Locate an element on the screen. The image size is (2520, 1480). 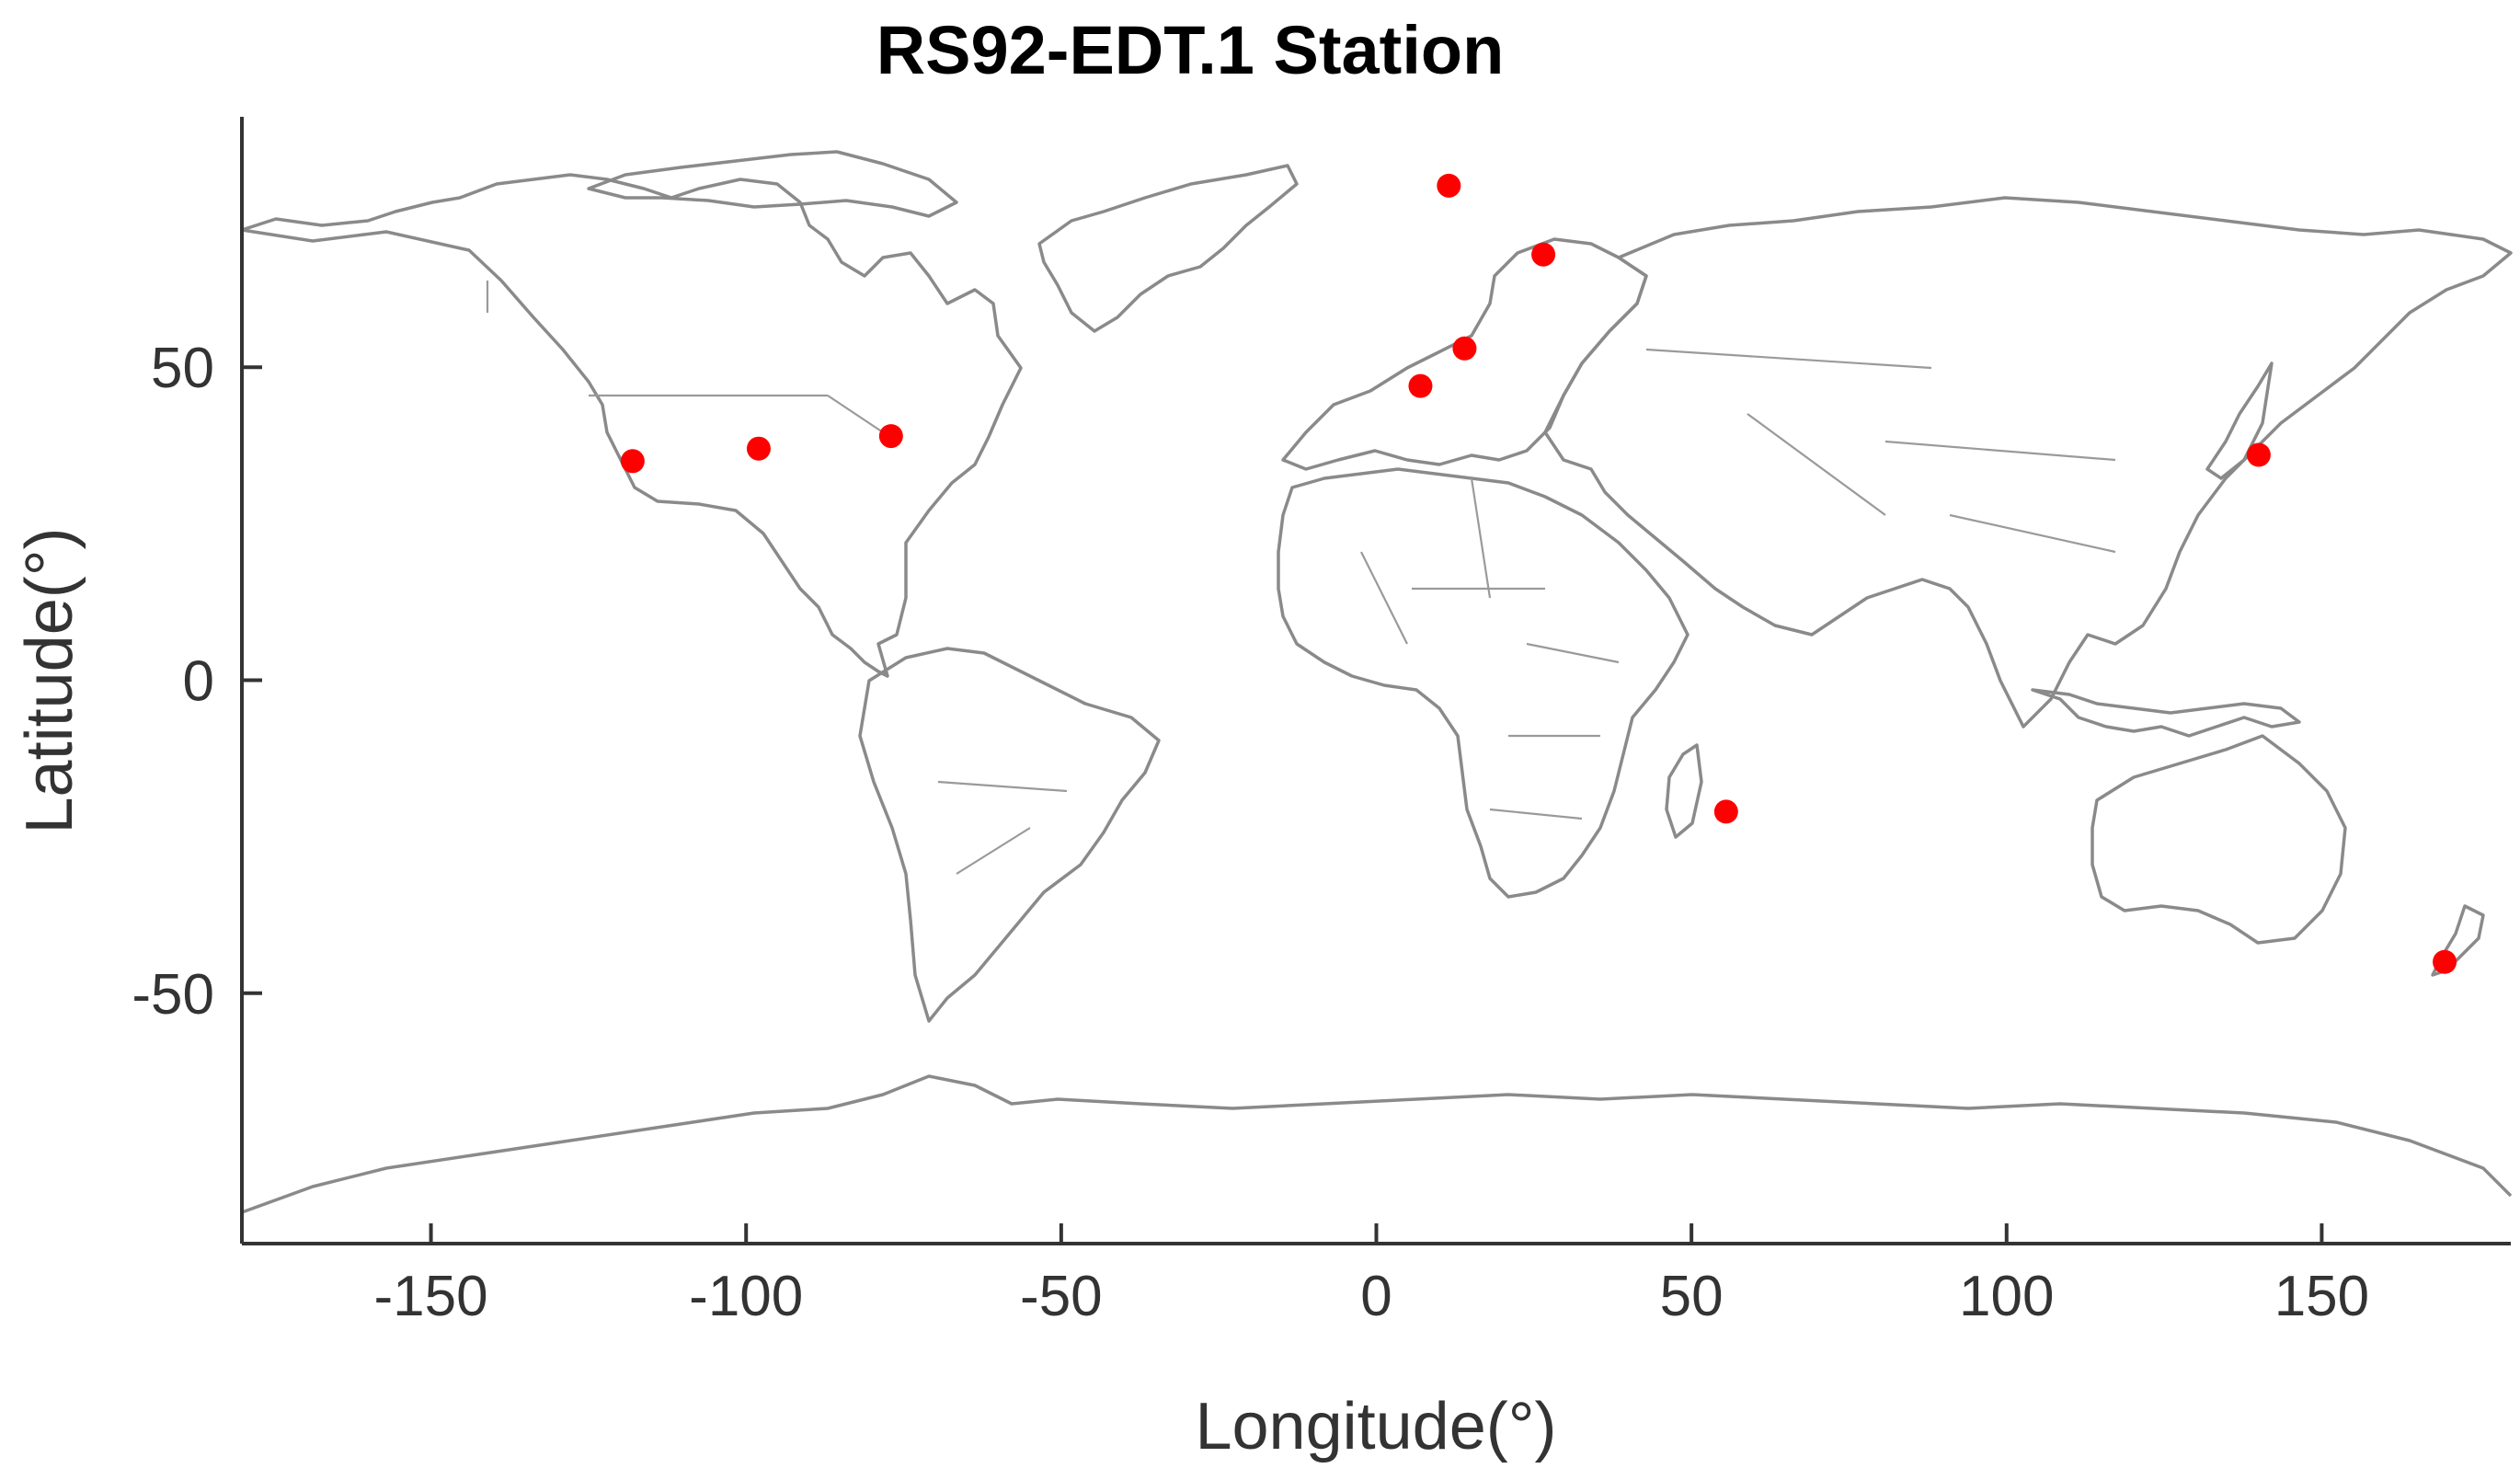
x-tick-label: -150 is located at coordinates (431, 1296).